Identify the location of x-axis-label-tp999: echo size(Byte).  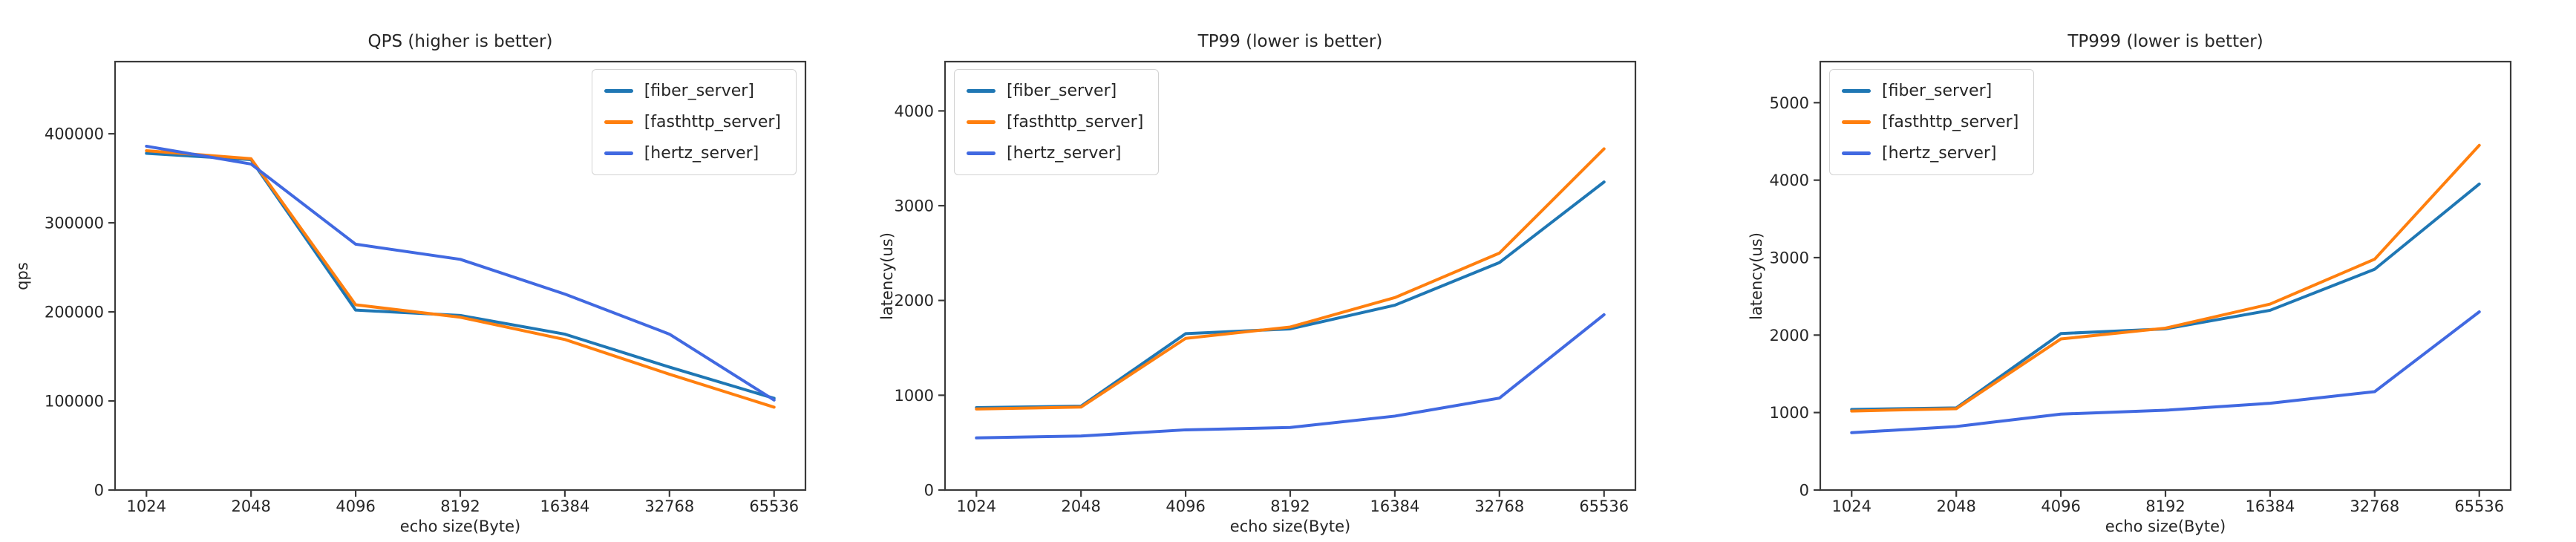
(2165, 526).